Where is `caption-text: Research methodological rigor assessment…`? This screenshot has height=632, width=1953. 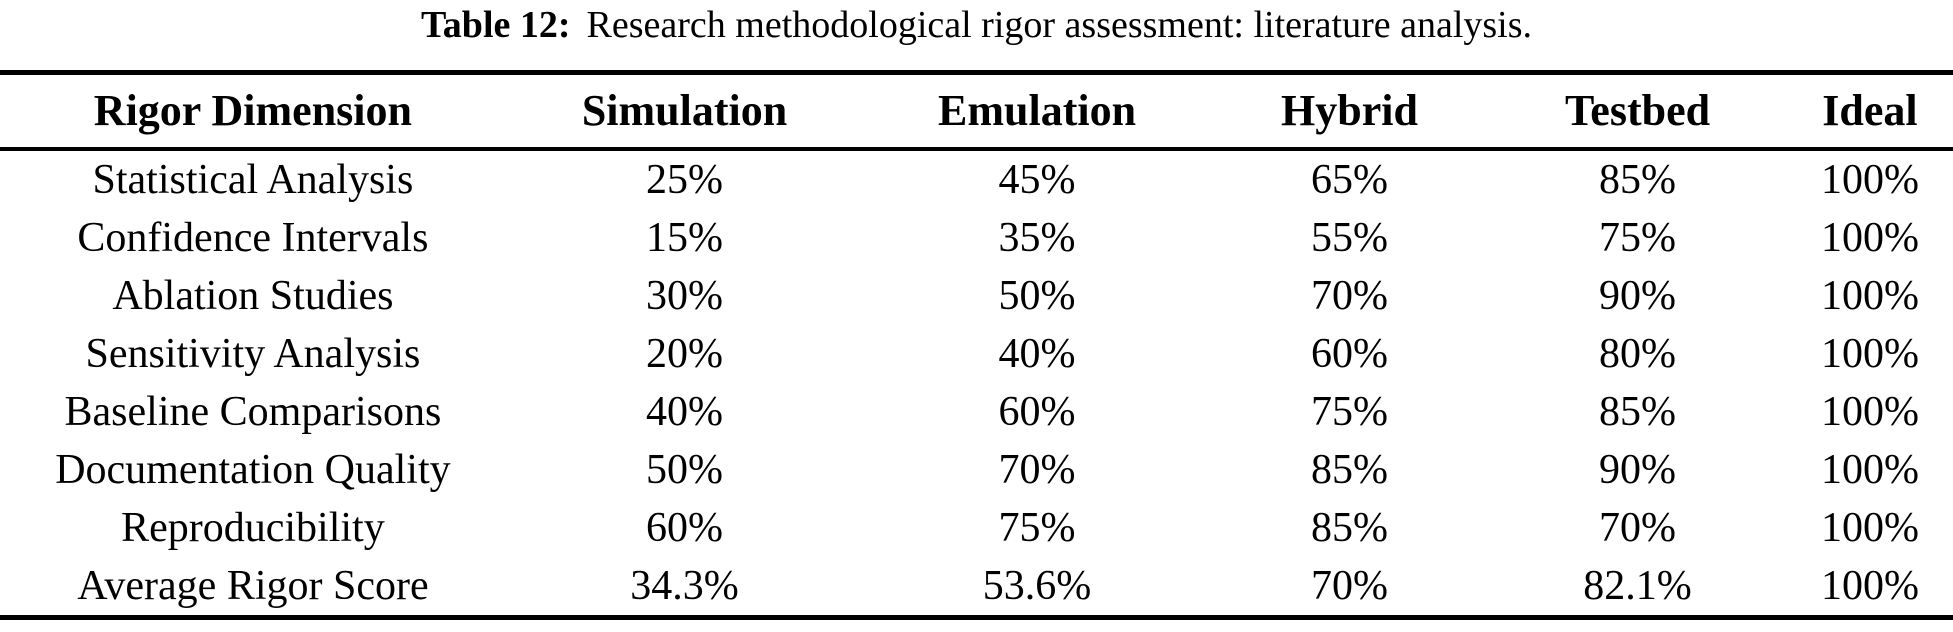 caption-text: Research methodological rigor assessment… is located at coordinates (1059, 25).